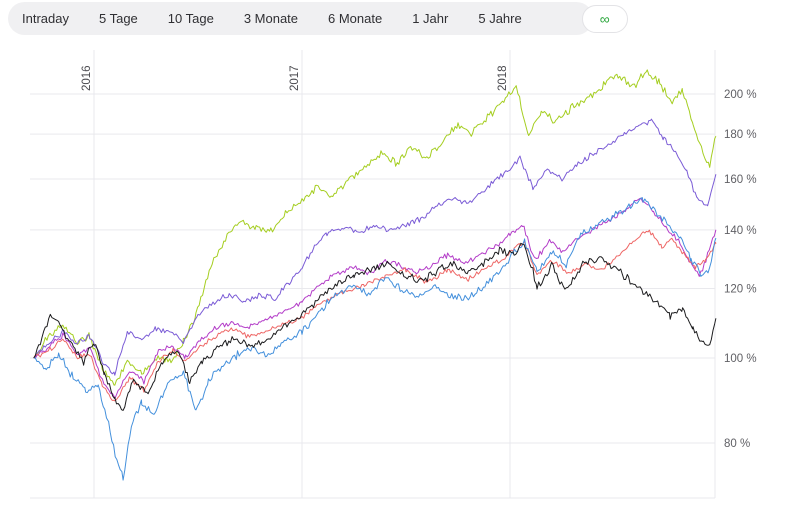  I want to click on tab-3-monate: 3 Monate, so click(271, 18).